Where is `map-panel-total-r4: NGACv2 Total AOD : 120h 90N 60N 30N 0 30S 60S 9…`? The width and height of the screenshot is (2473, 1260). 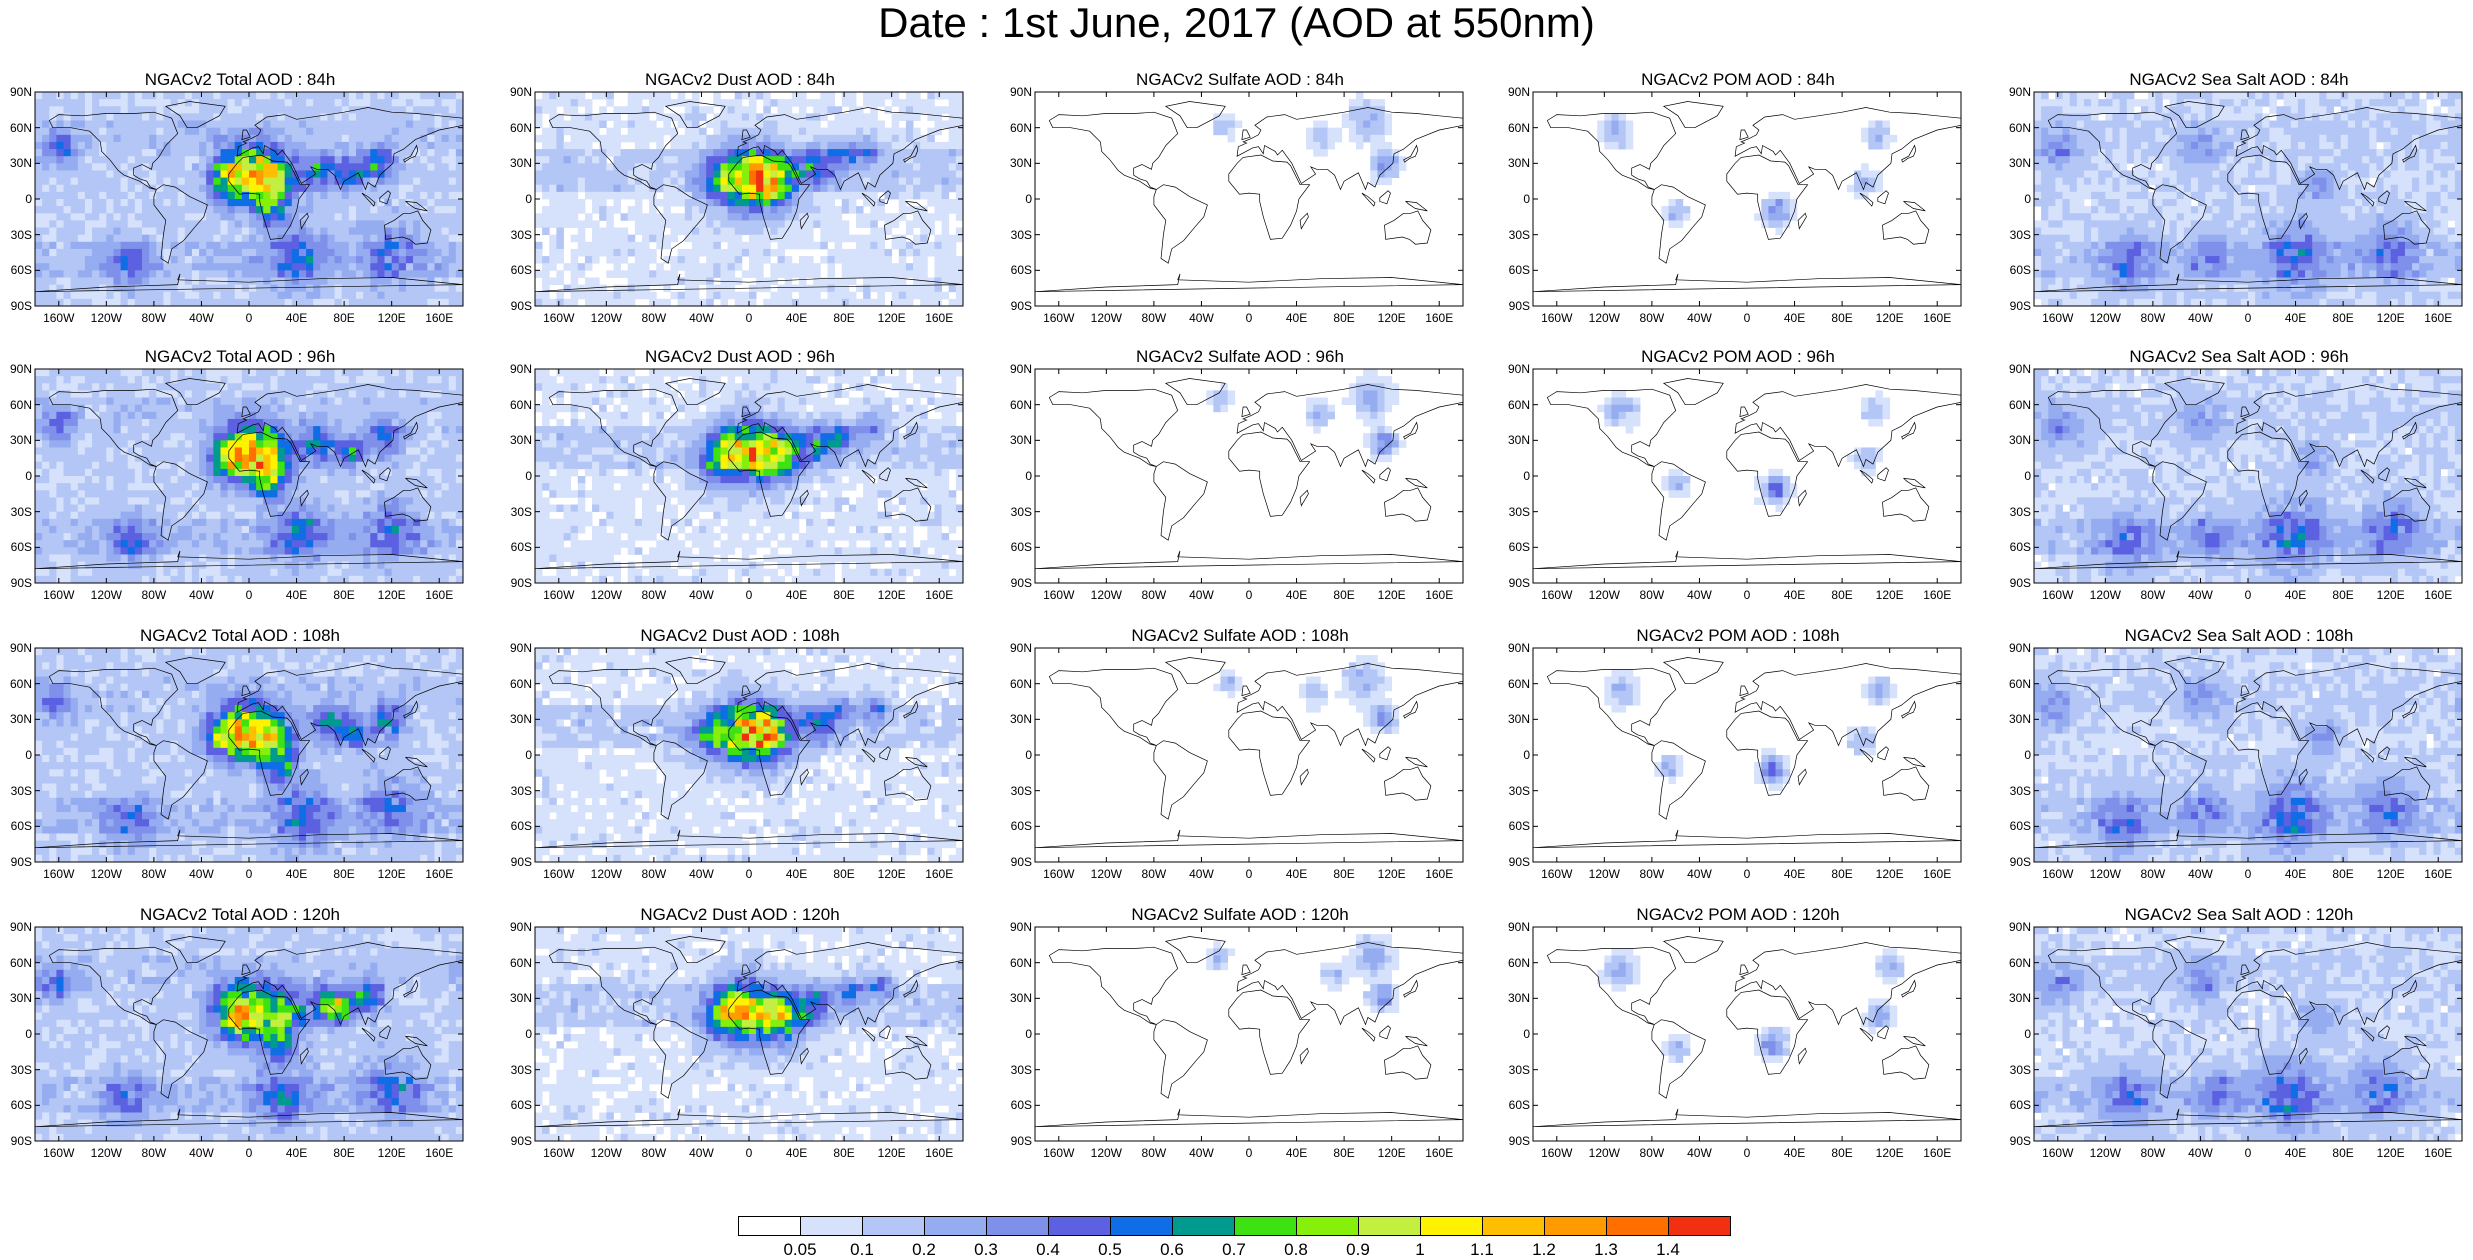
map-panel-total-r4: NGACv2 Total AOD : 120h 90N 60N 30N 0 30S 60S 9… is located at coordinates (240, 1031).